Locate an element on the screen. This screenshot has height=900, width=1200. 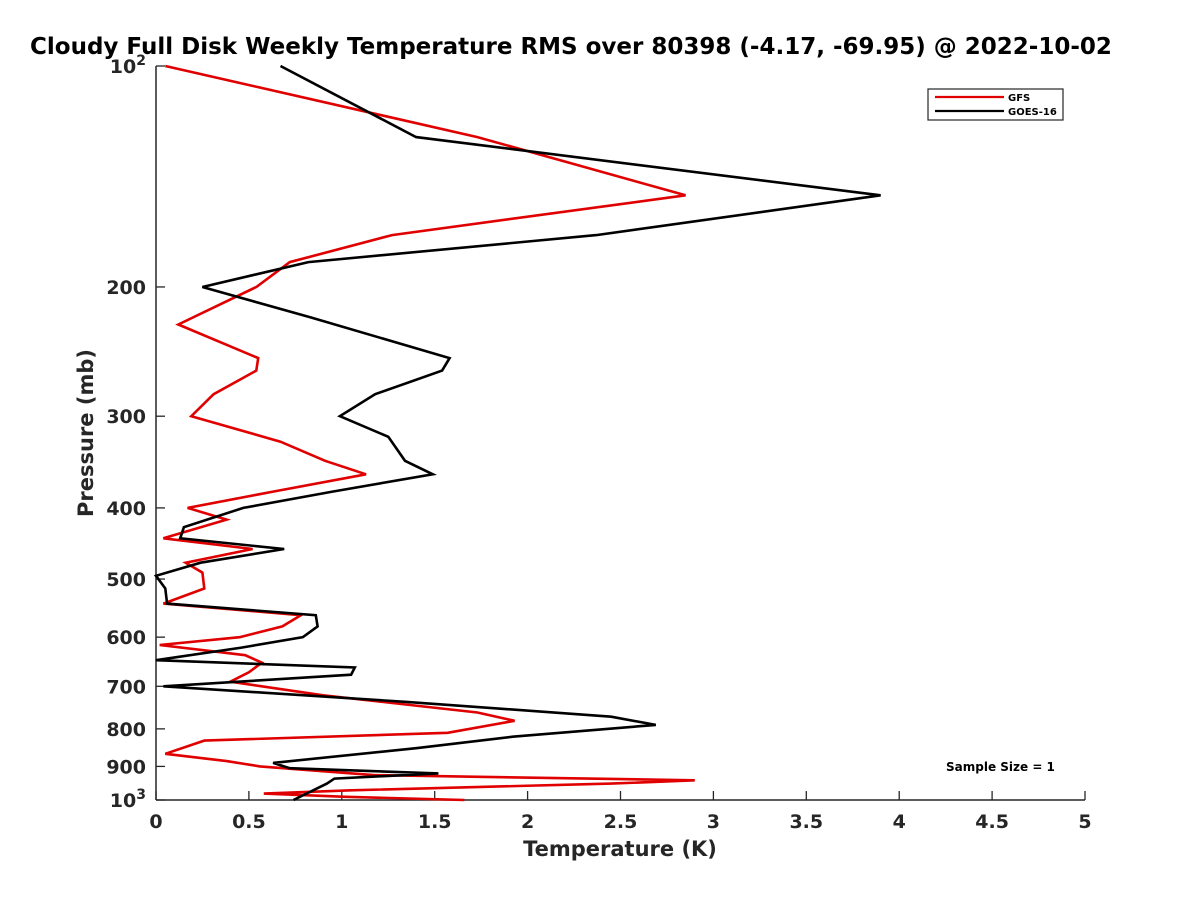
sample-size-annotation: Sample Size = 1 is located at coordinates (1000, 767).